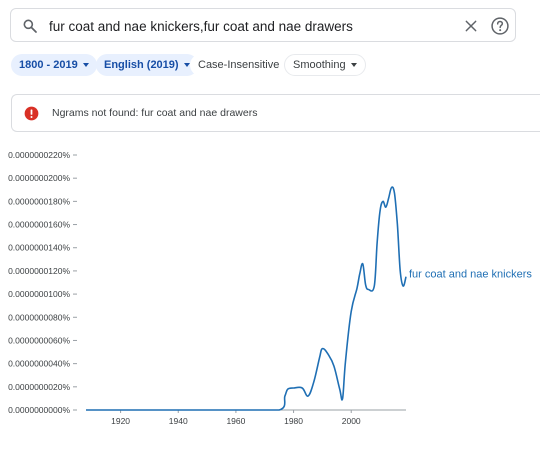 The height and width of the screenshot is (458, 540). What do you see at coordinates (48, 65) in the screenshot?
I see `year-range-label: 1800 - 2019` at bounding box center [48, 65].